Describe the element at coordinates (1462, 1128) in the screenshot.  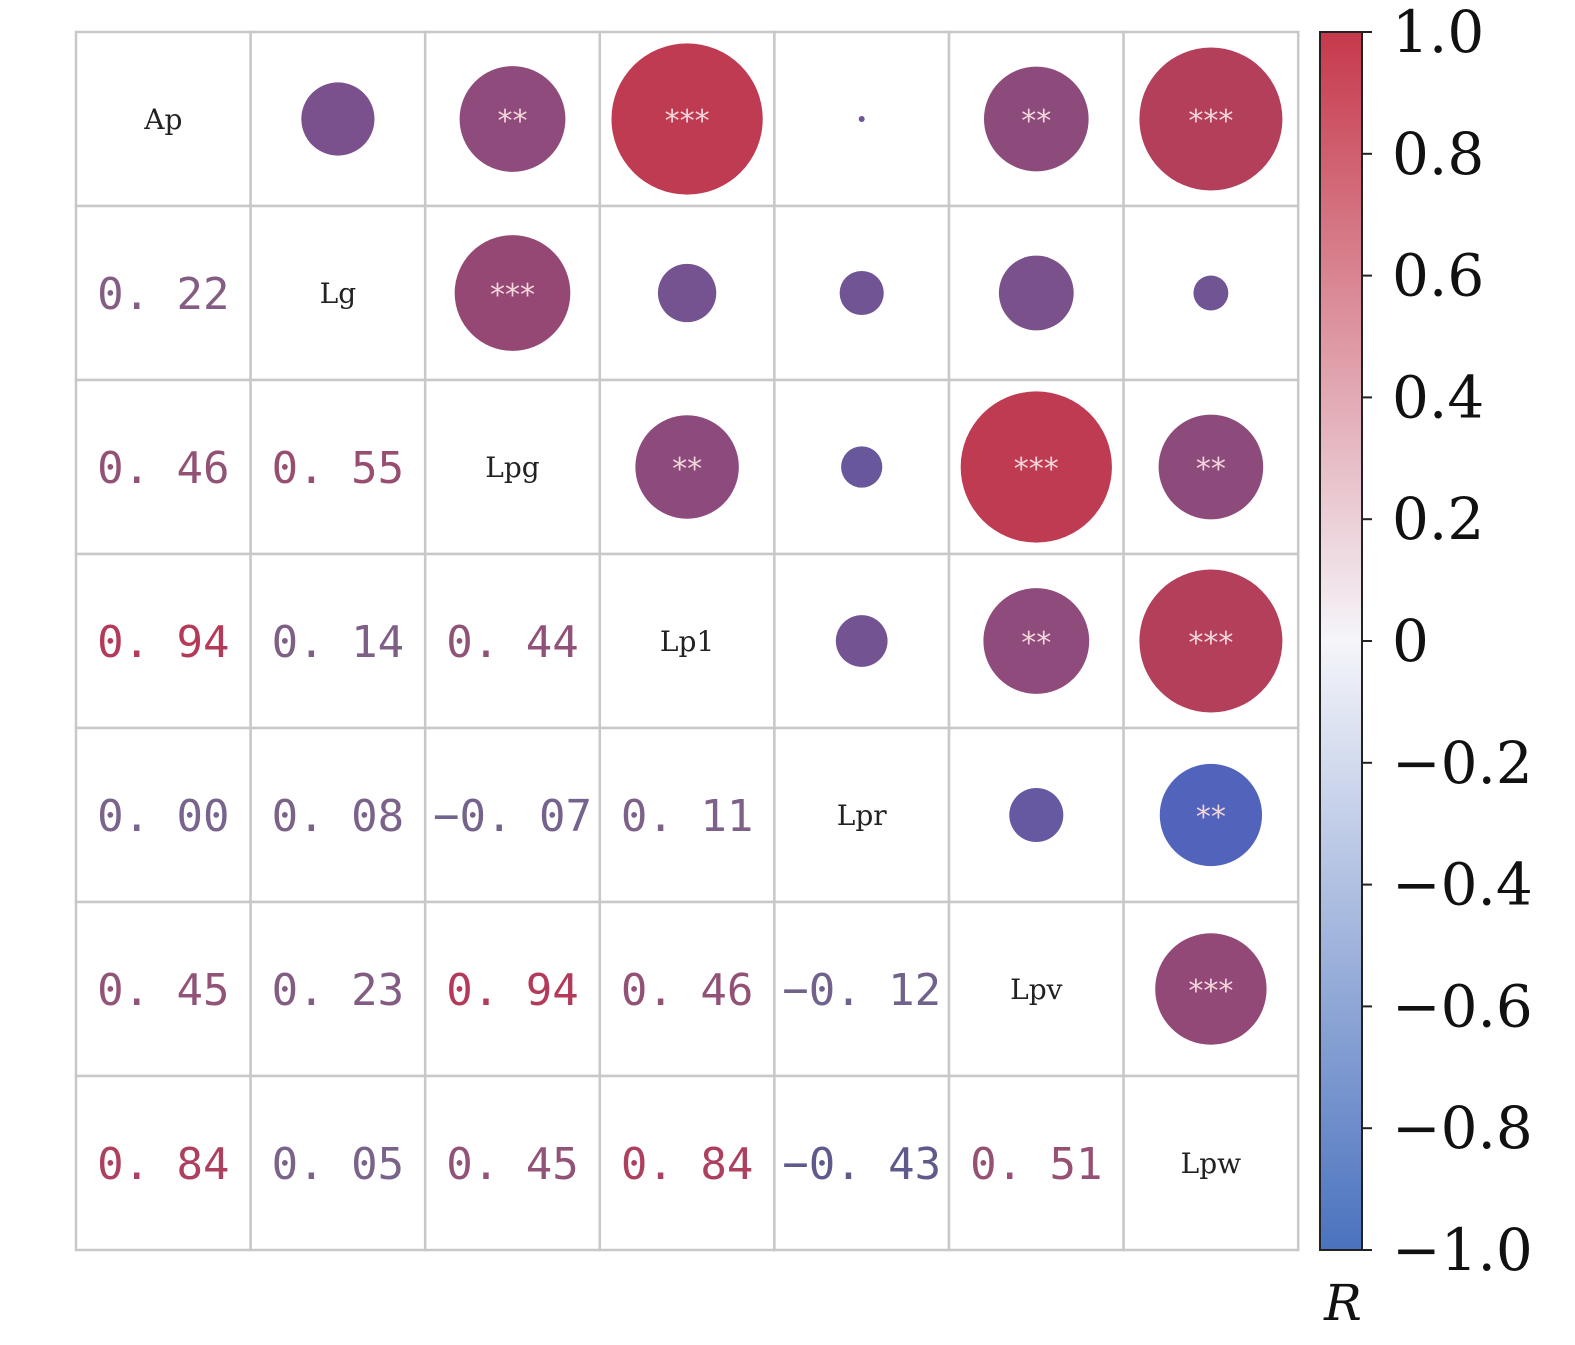
I see `colorbar-tick-label: −0.8` at that location.